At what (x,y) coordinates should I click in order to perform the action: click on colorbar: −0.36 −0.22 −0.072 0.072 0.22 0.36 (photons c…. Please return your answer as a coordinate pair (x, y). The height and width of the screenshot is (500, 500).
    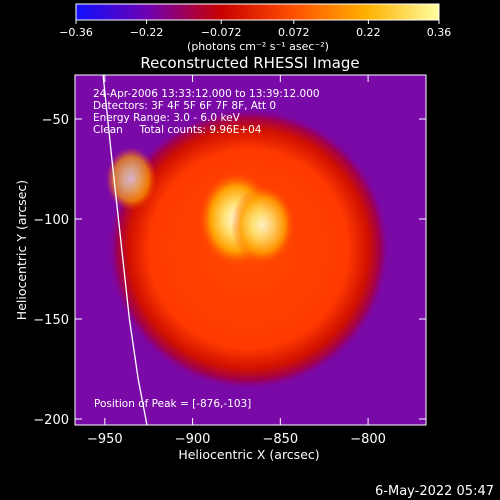
    Looking at the image, I should click on (255, 28).